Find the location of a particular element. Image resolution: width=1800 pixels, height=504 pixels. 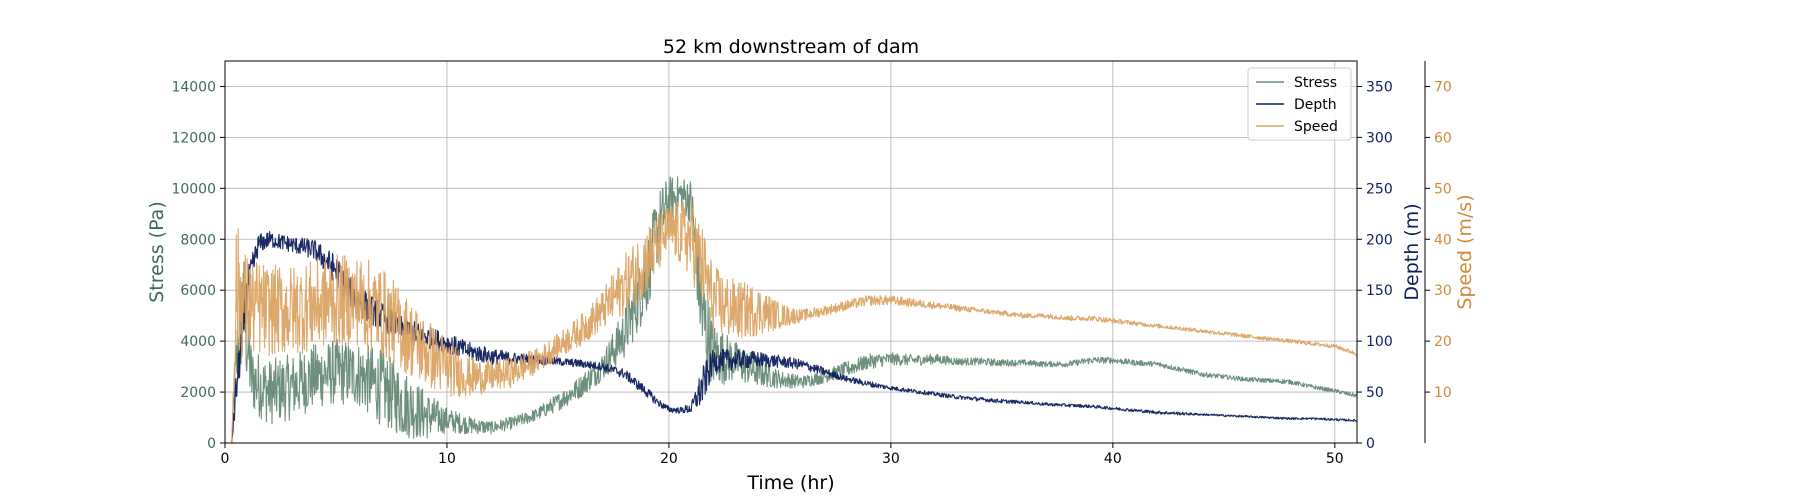

y-tick-label-stress: 8000 is located at coordinates (198, 240).